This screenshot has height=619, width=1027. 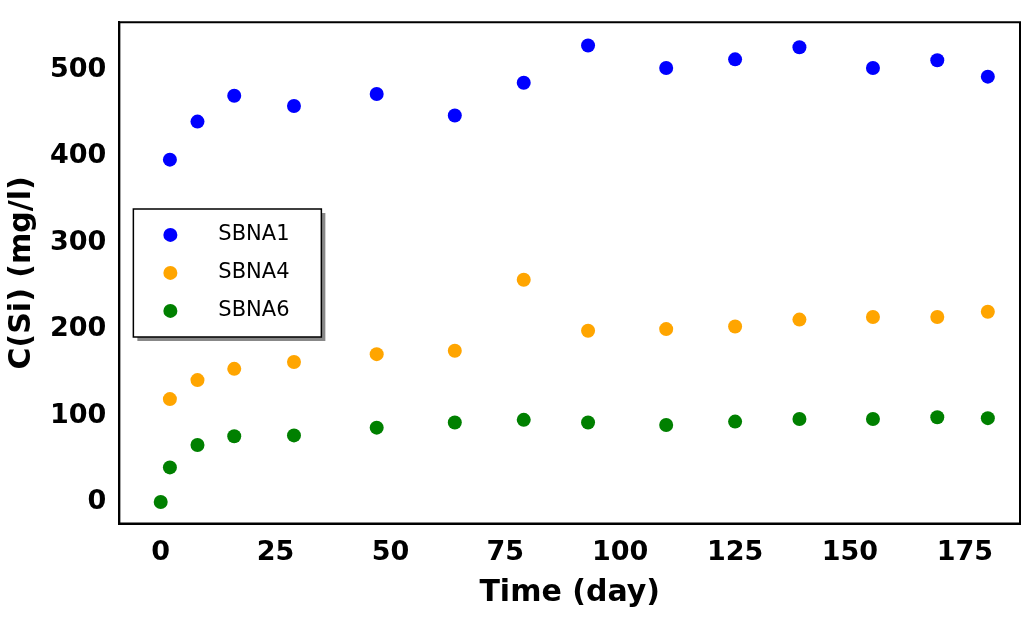 I want to click on x-tick-label: 75, so click(x=505, y=550).